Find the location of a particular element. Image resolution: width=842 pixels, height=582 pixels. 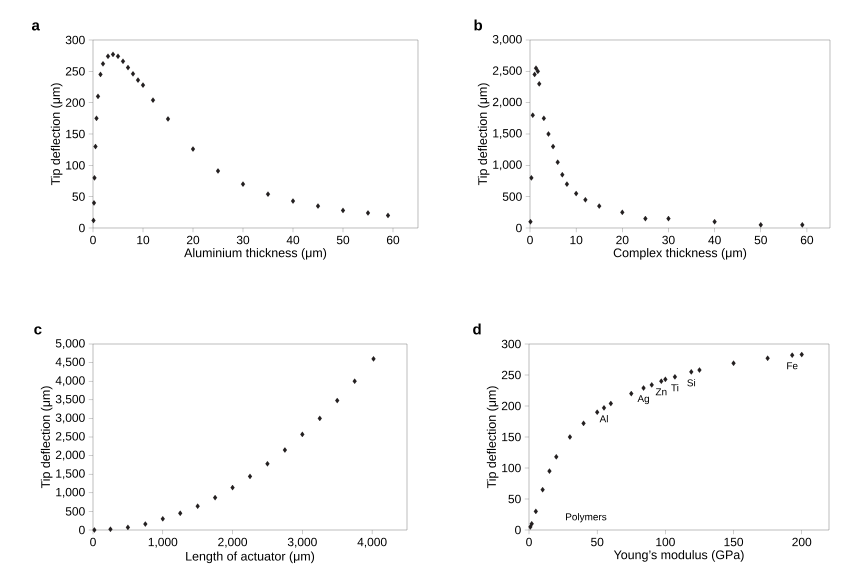

y-tick-label: 3,000 is located at coordinates (70, 418).